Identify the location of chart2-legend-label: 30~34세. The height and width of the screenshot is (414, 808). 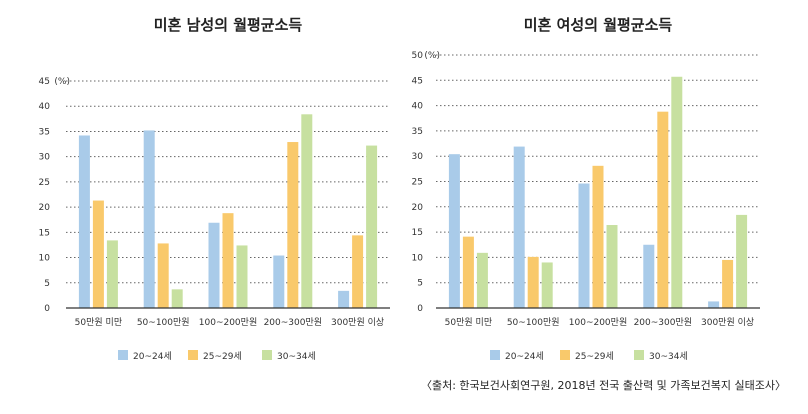
(668, 356).